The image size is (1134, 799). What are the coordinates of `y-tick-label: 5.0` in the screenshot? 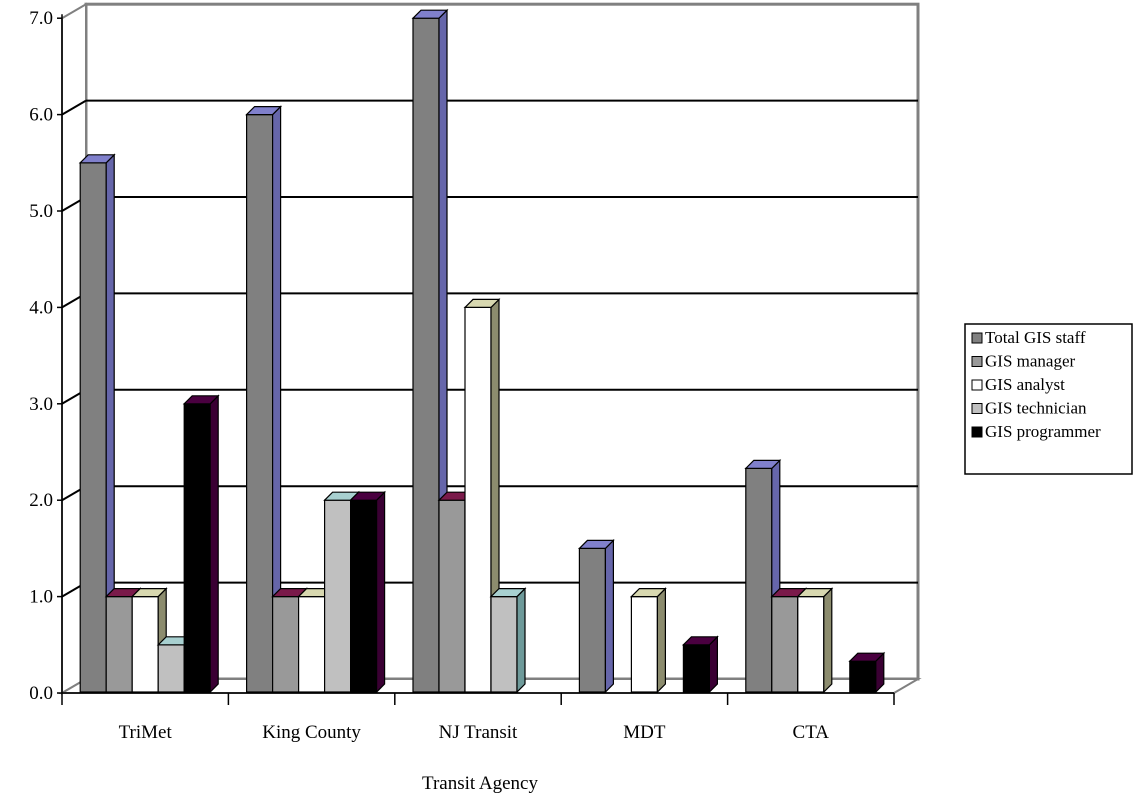 It's located at (41, 211).